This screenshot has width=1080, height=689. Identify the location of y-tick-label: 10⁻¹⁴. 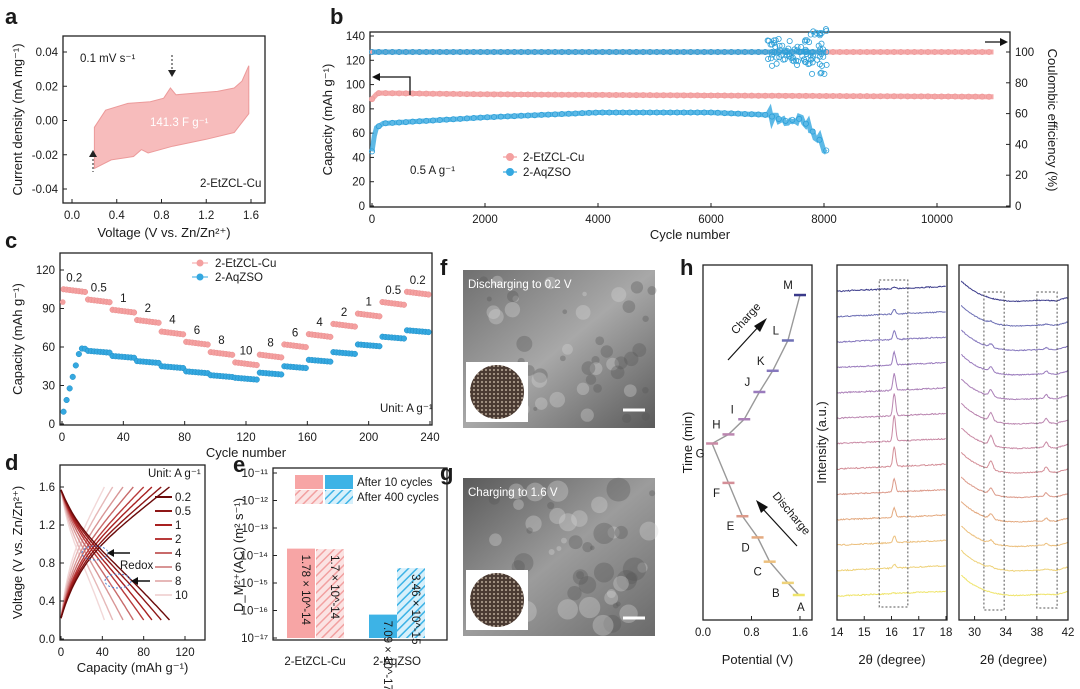
(254, 557).